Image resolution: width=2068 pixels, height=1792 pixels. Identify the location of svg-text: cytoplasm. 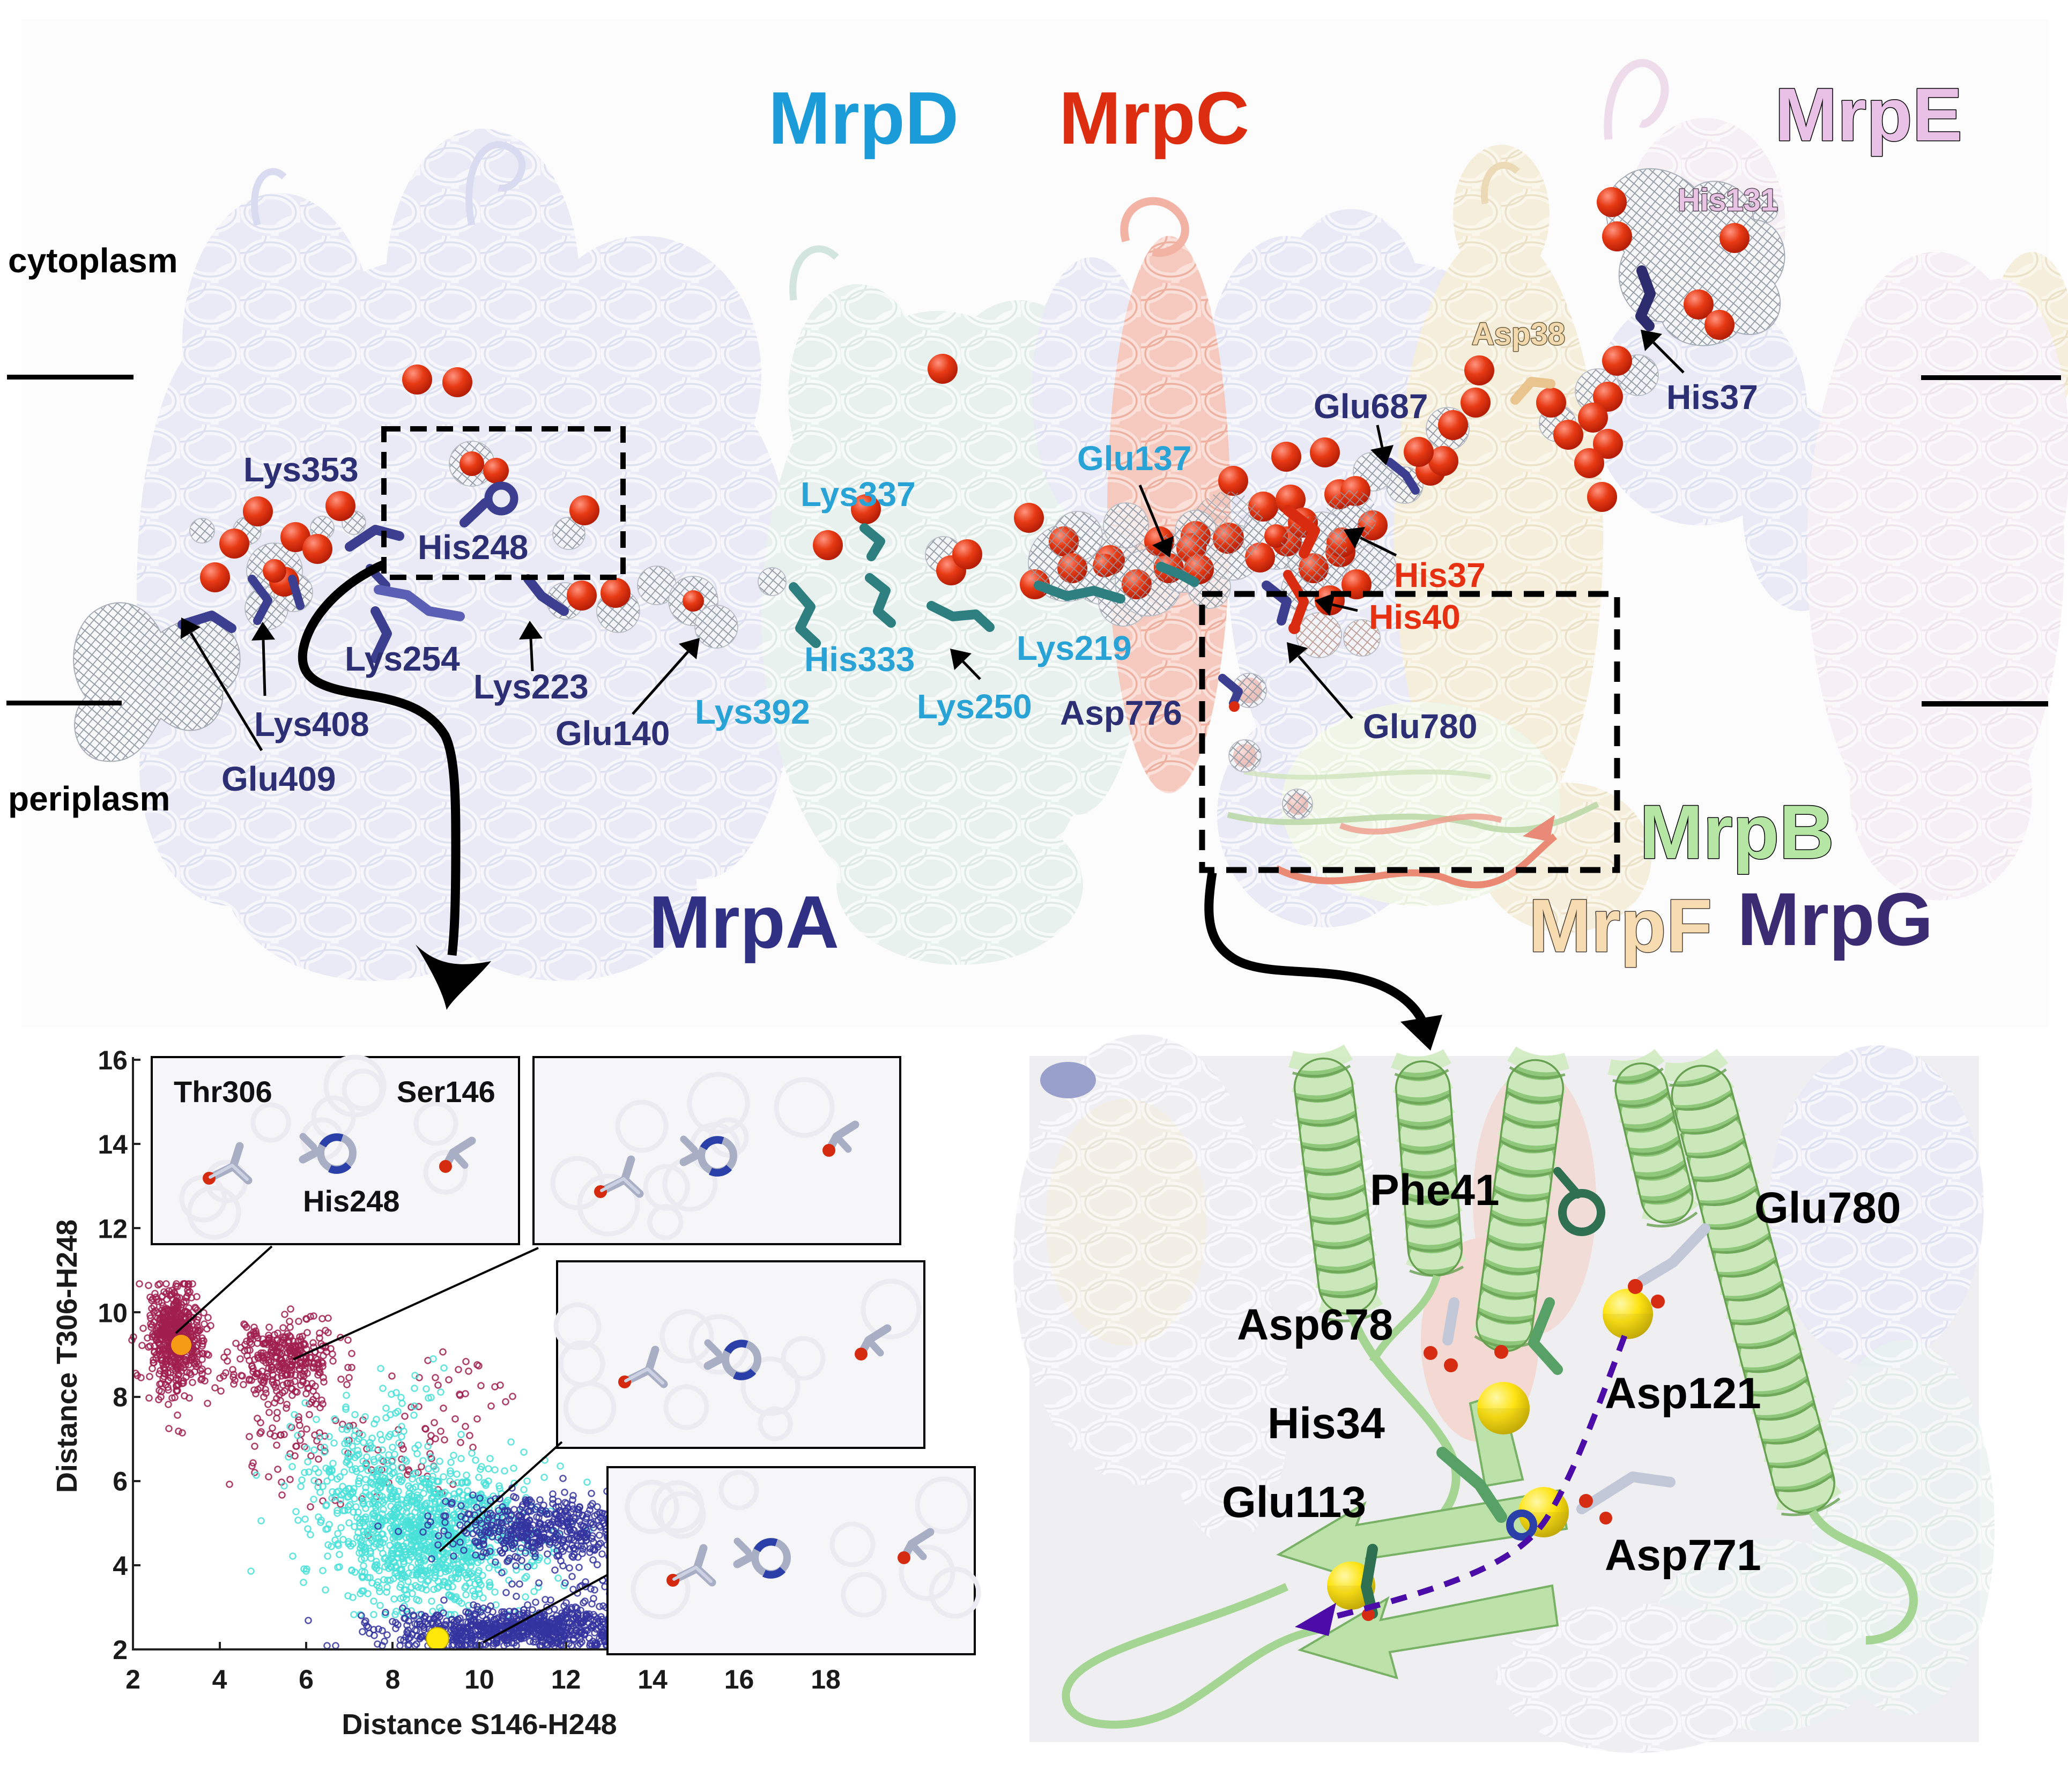
(93, 260).